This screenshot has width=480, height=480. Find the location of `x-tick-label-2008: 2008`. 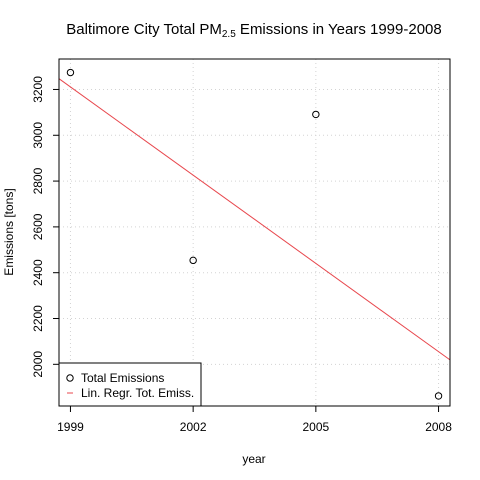

x-tick-label-2008: 2008 is located at coordinates (438, 427).